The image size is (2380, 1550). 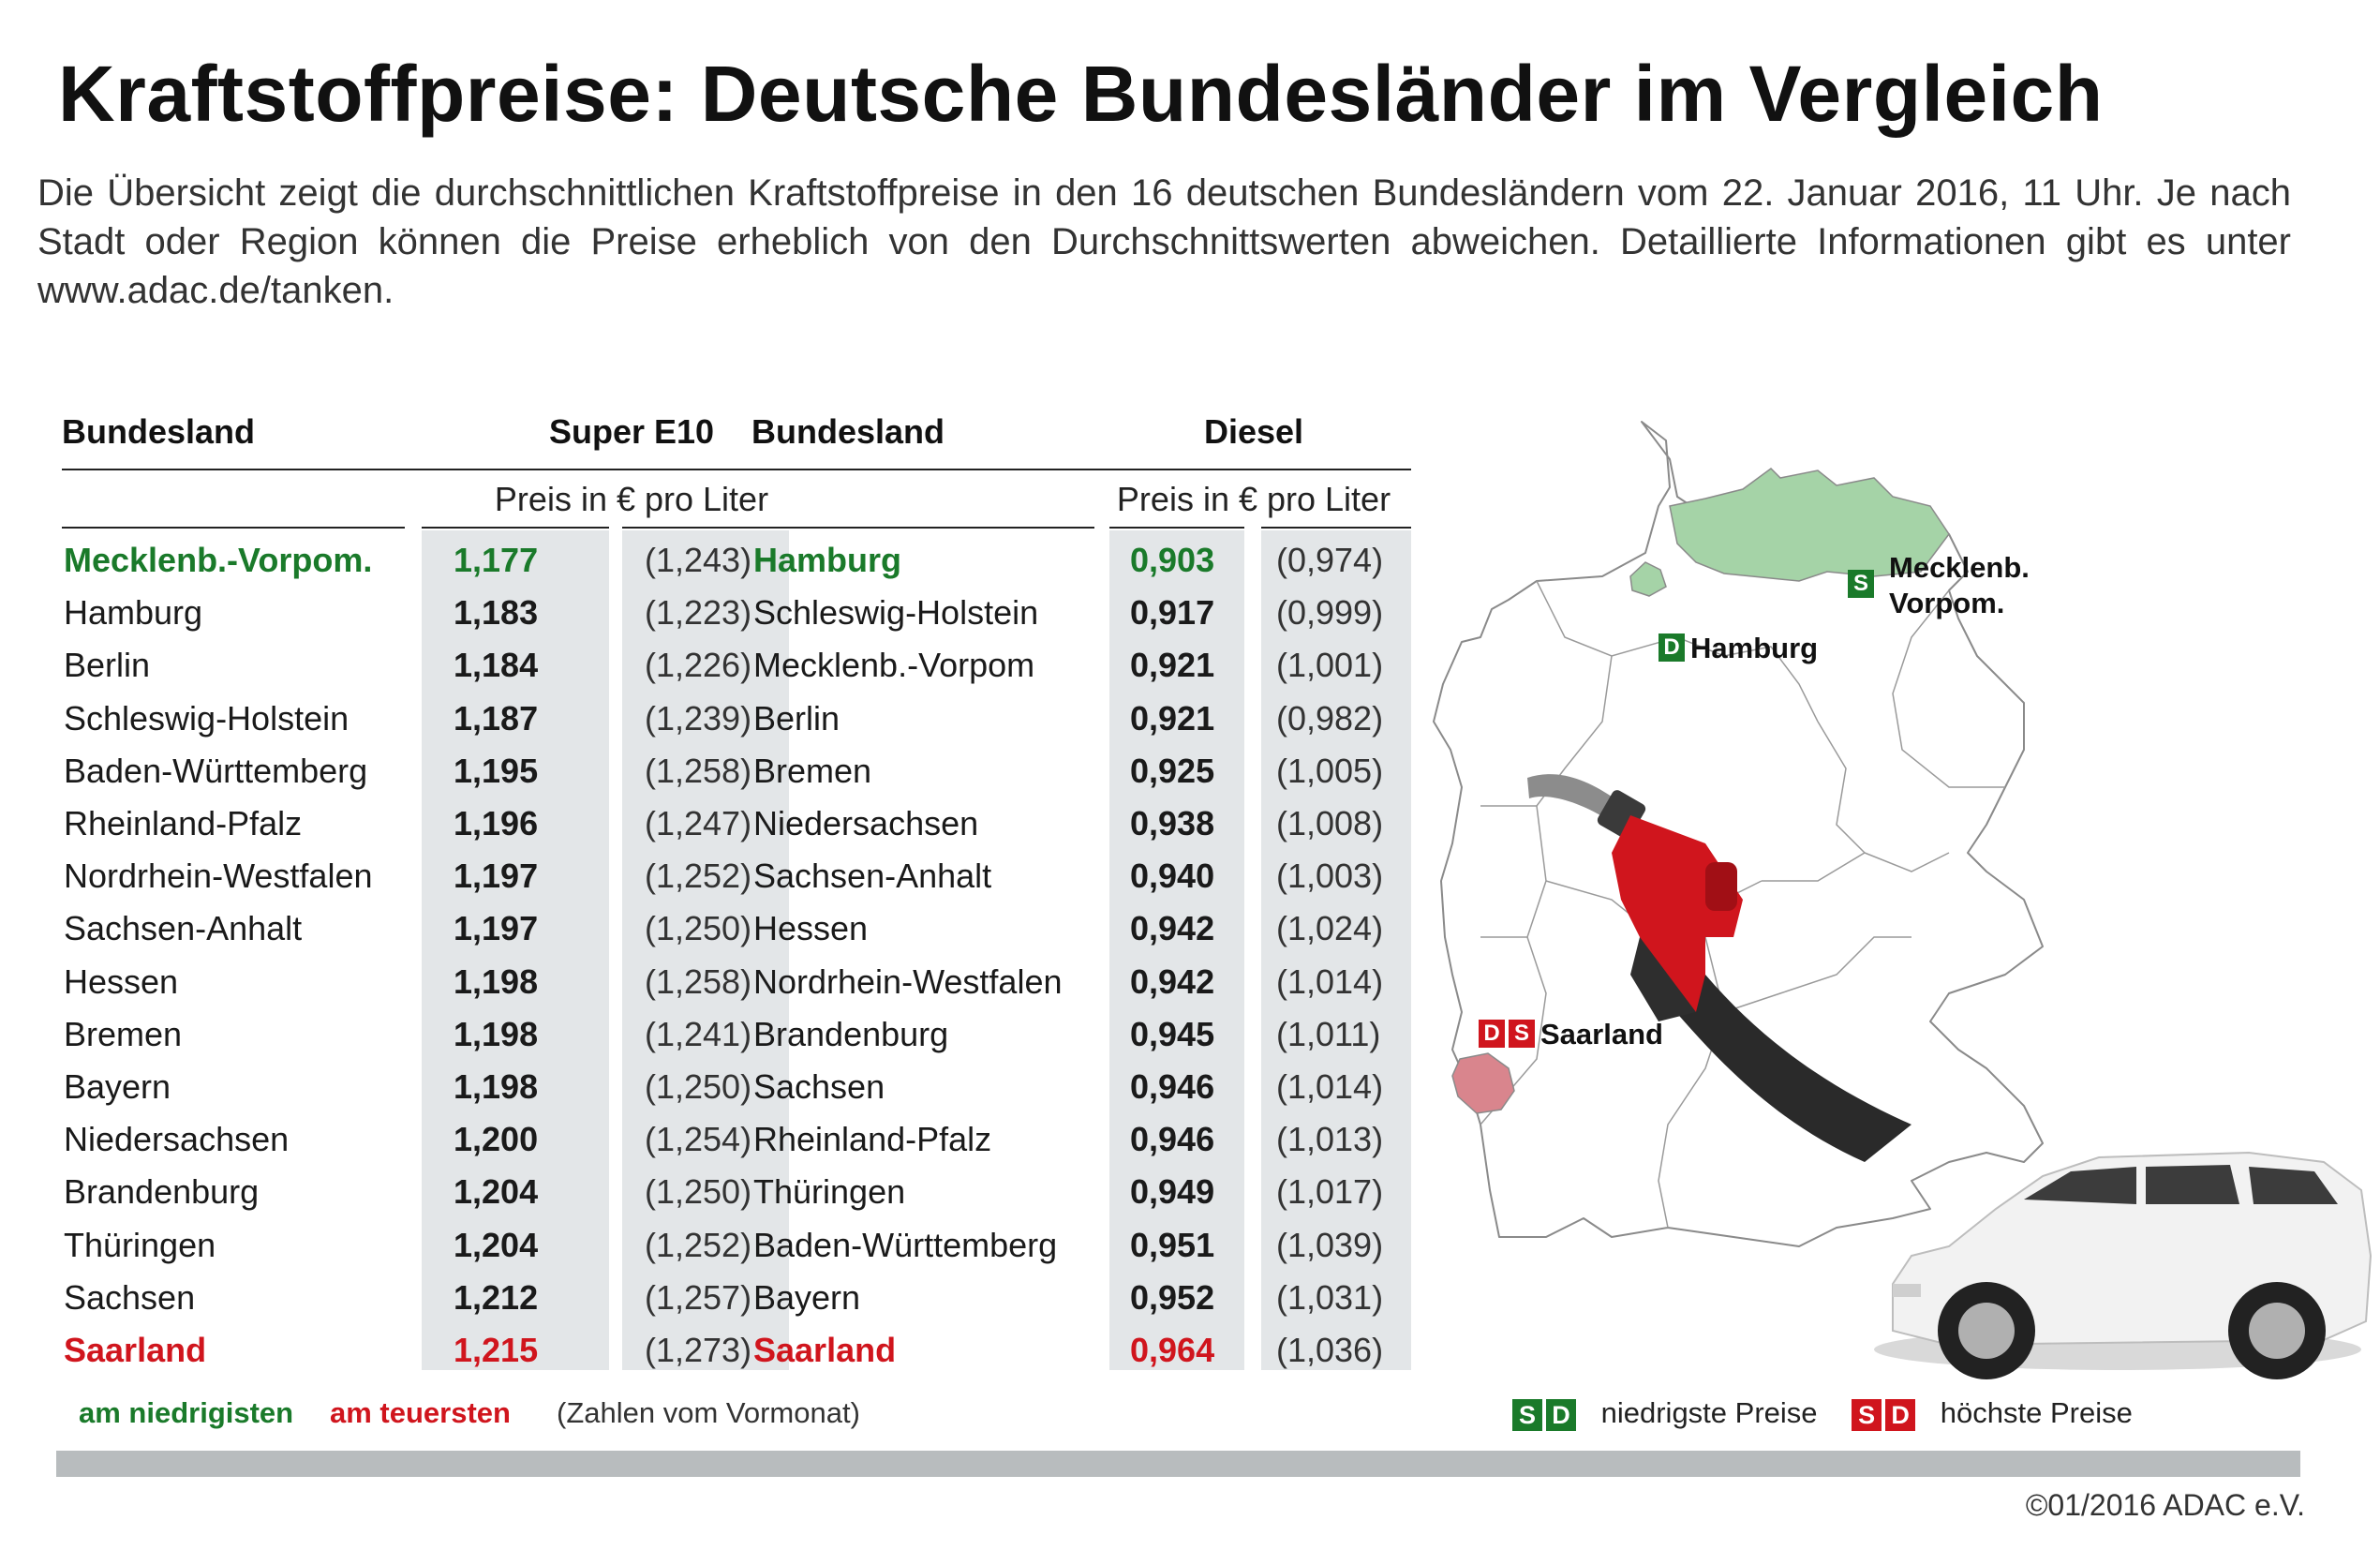 I want to click on table-row: Baden-Württemberg 0,951 (1,039), so click(x=1116, y=1245).